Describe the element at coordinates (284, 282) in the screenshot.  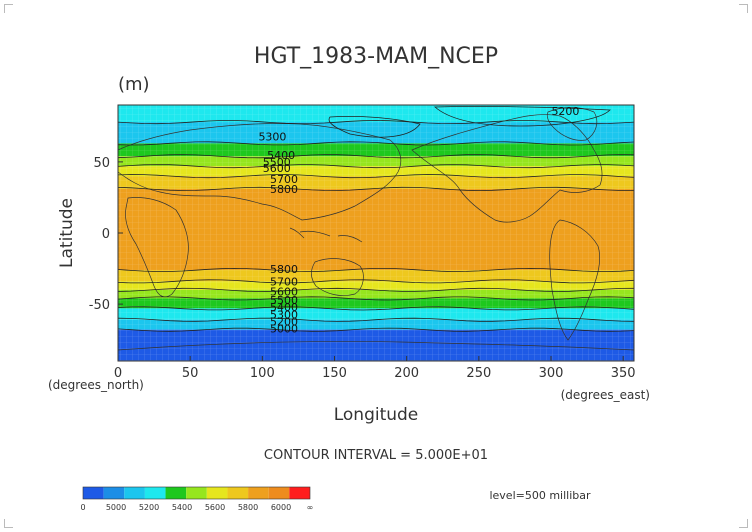
I see `contour-label-8: 5700` at that location.